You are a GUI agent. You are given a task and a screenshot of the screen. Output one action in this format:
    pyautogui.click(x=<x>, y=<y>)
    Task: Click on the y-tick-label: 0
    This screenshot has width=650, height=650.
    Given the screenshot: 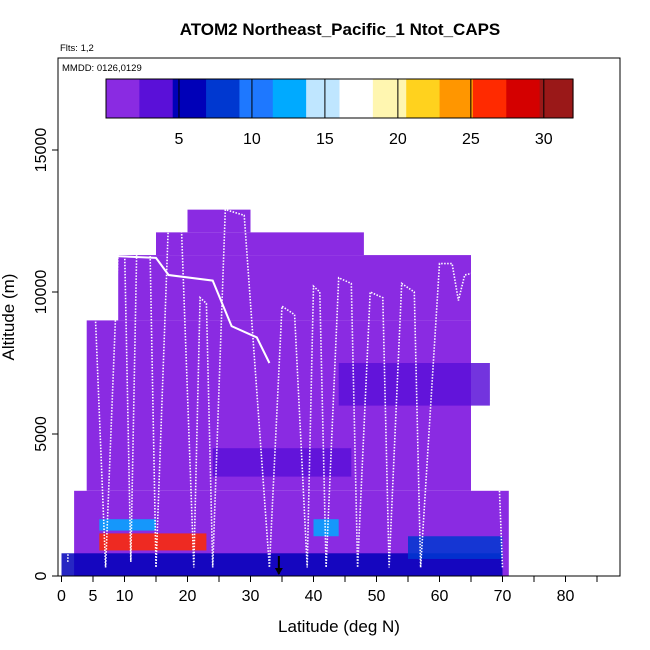 What is the action you would take?
    pyautogui.click(x=41, y=575)
    